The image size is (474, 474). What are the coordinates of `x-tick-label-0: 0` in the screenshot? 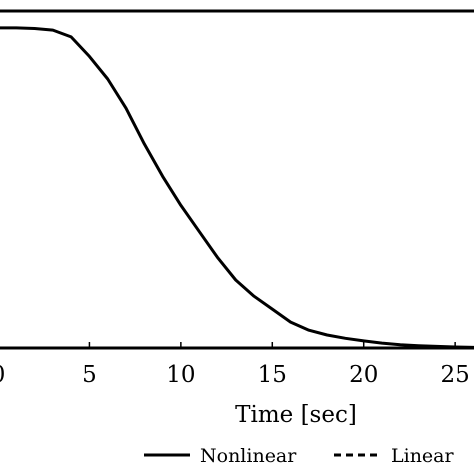 It's located at (2, 375).